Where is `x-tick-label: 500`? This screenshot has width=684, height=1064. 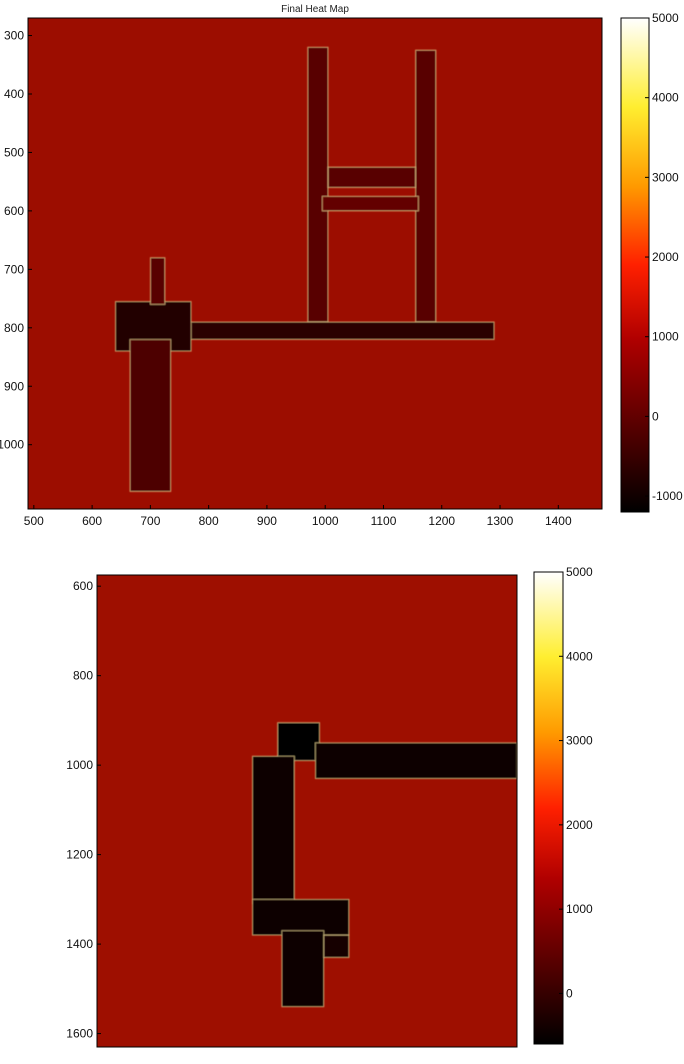 x-tick-label: 500 is located at coordinates (34, 521).